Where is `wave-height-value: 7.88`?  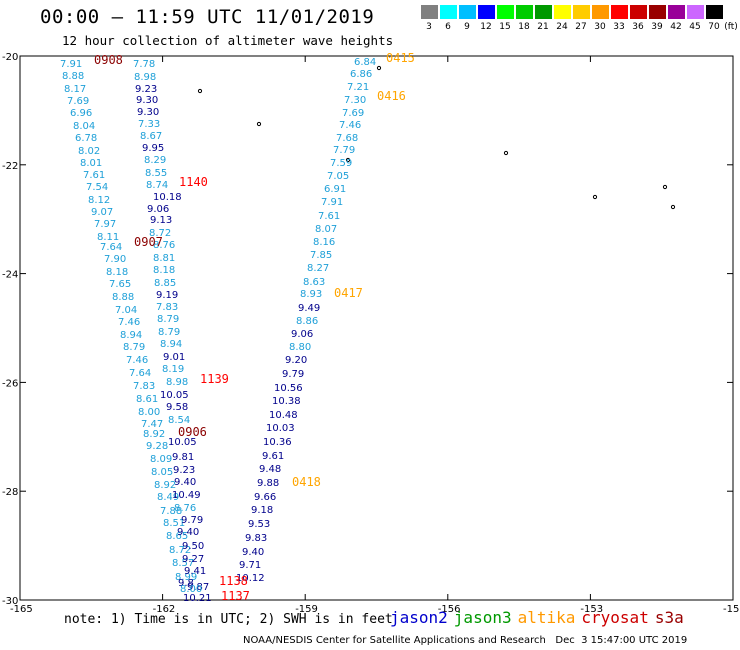
wave-height-value: 7.88 is located at coordinates (171, 511).